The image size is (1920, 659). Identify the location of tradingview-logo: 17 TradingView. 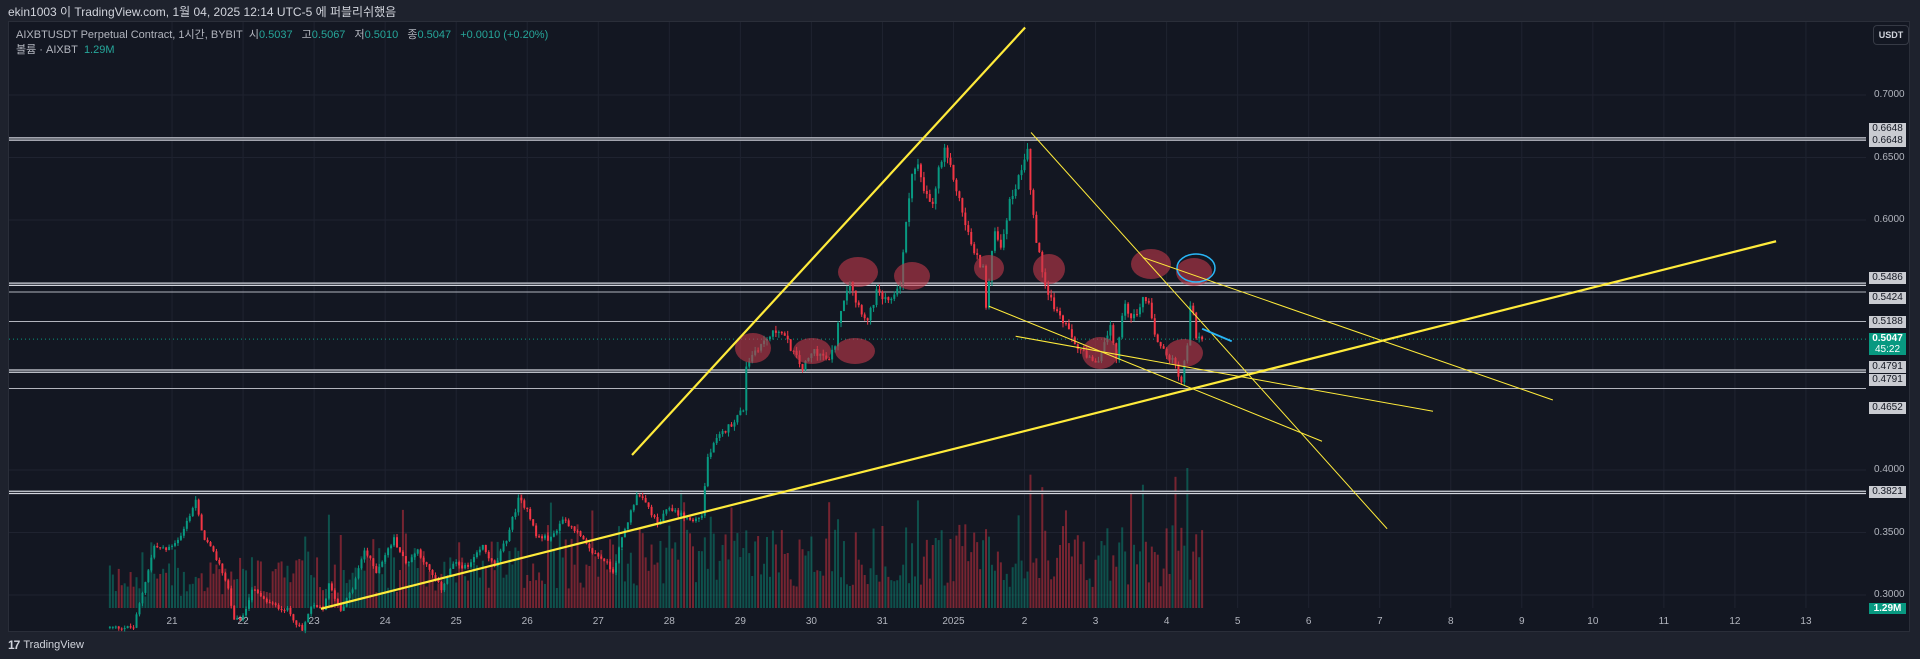
(46, 645).